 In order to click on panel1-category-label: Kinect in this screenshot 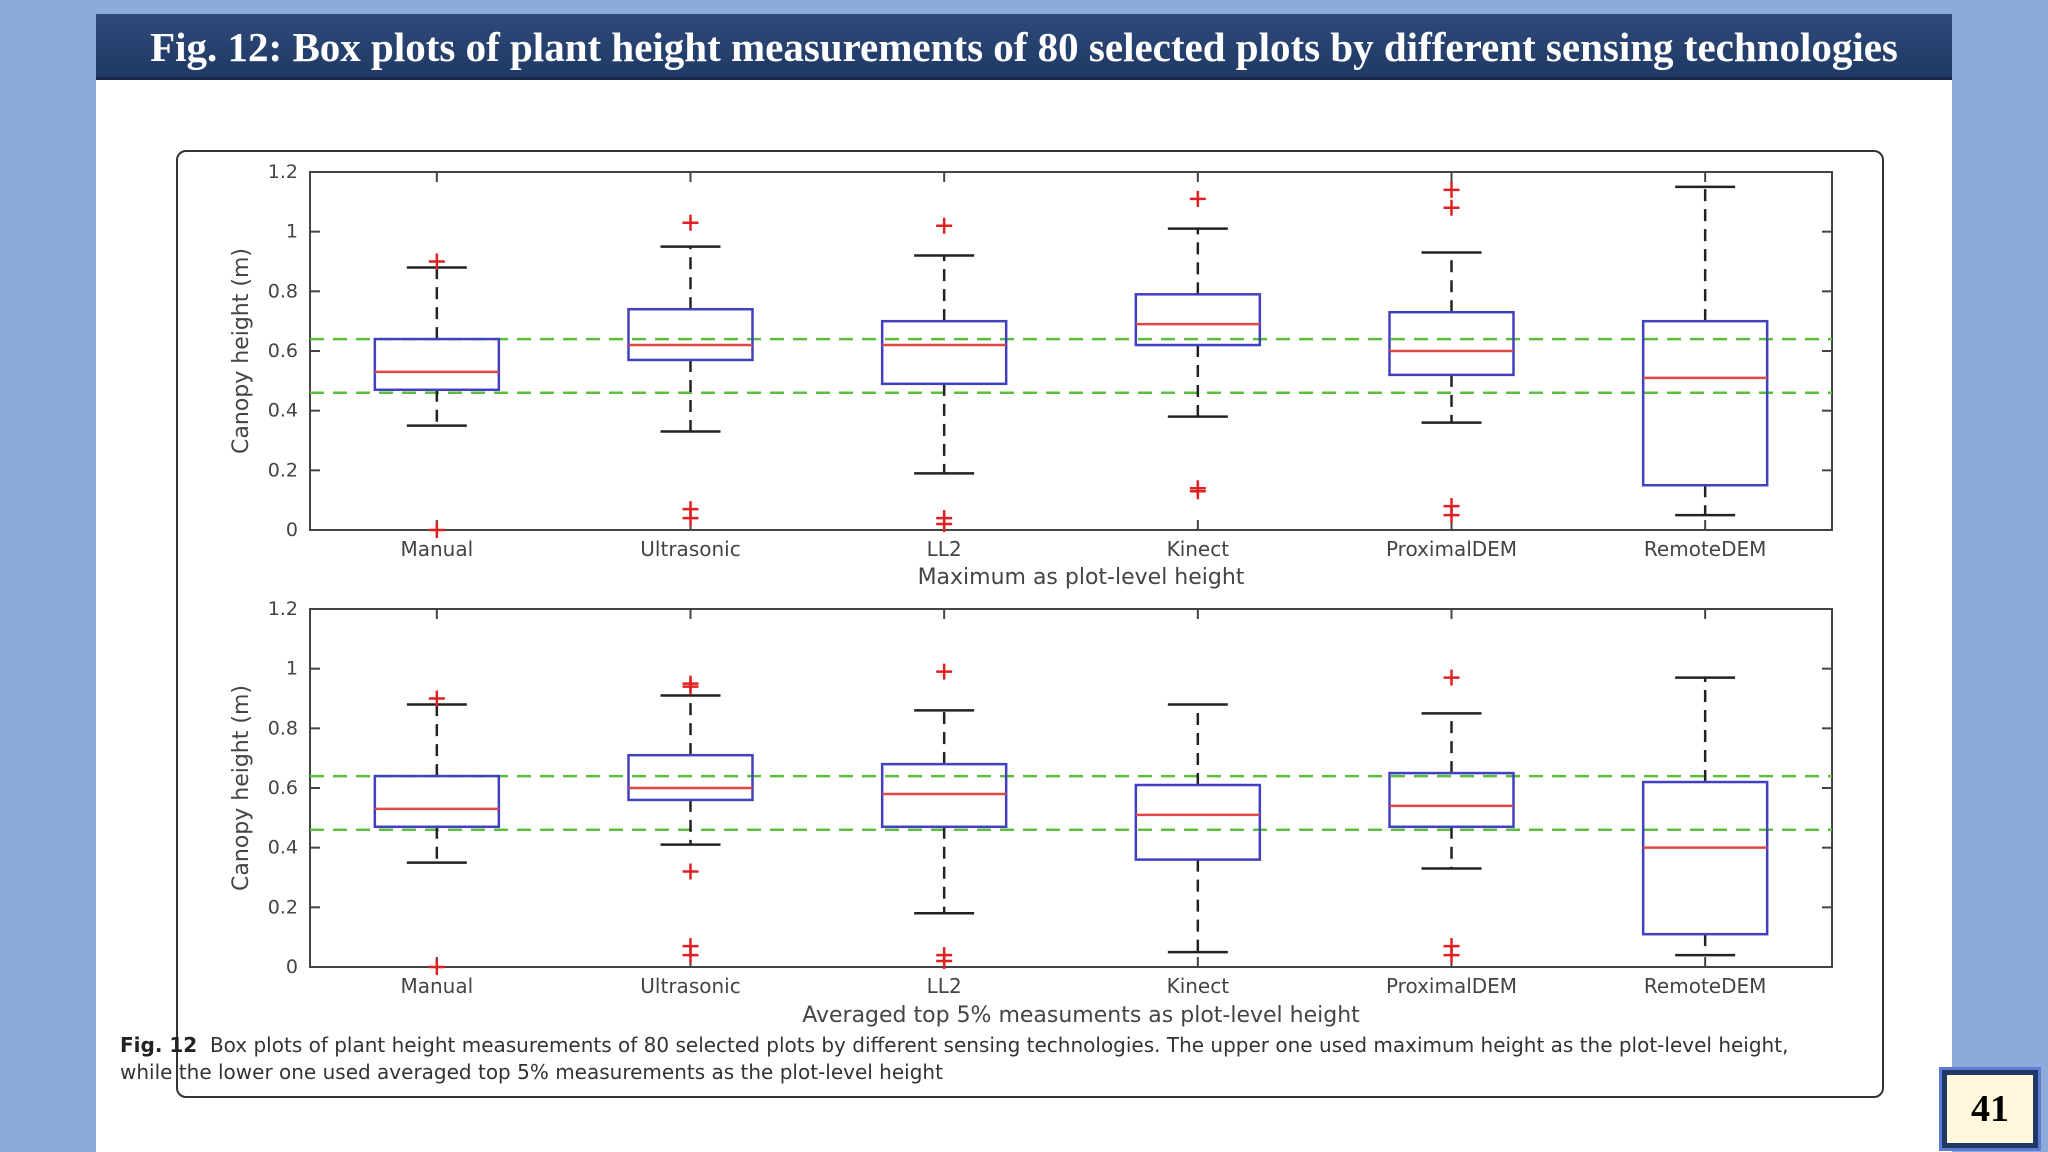, I will do `click(1198, 549)`.